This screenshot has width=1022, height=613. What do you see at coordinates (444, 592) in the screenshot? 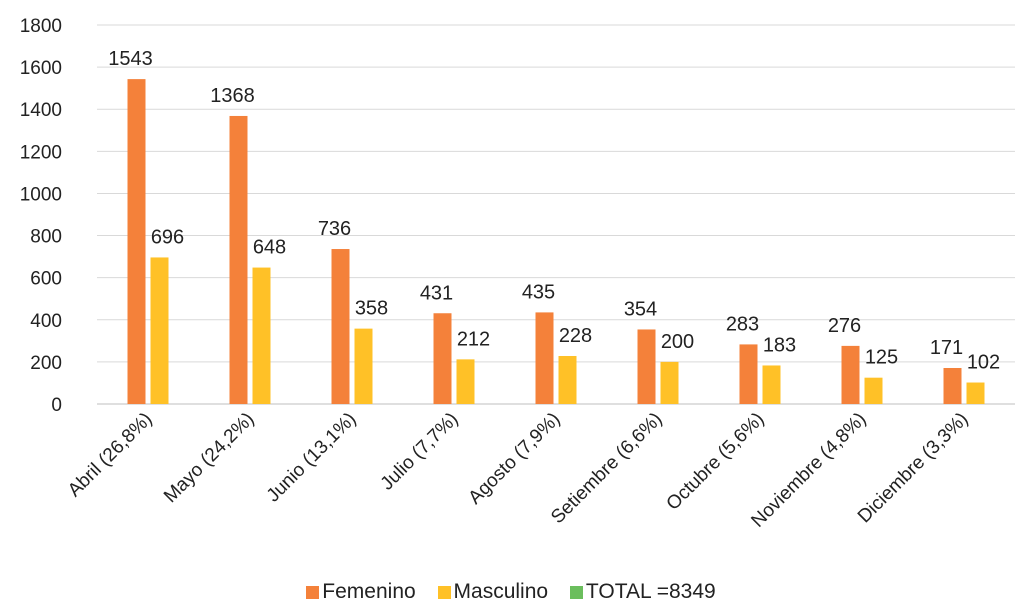
I see `legend-swatch-masculino` at bounding box center [444, 592].